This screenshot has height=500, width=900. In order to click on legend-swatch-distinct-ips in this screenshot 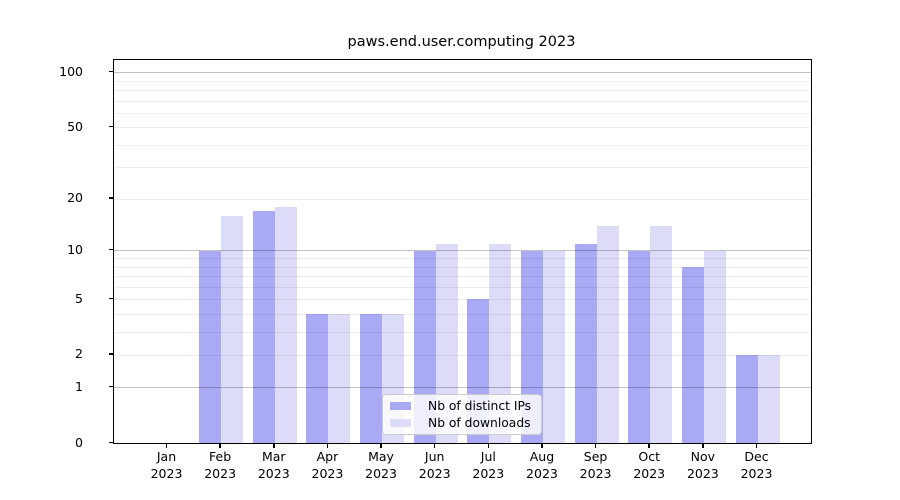, I will do `click(400, 406)`.